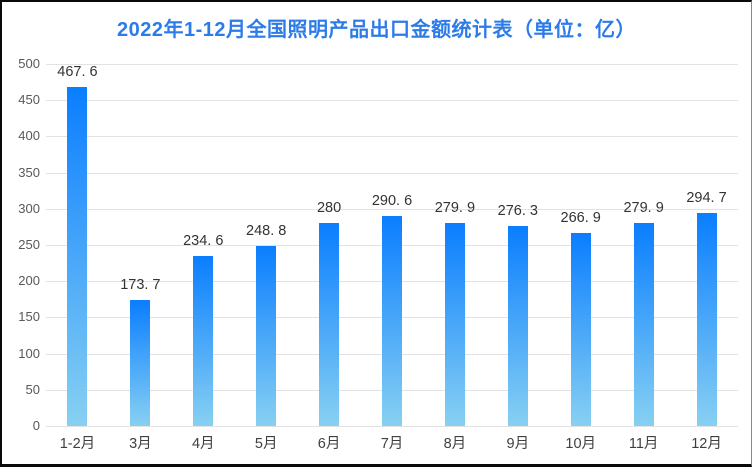  What do you see at coordinates (203, 444) in the screenshot?
I see `x-axis-tick-label: 4月` at bounding box center [203, 444].